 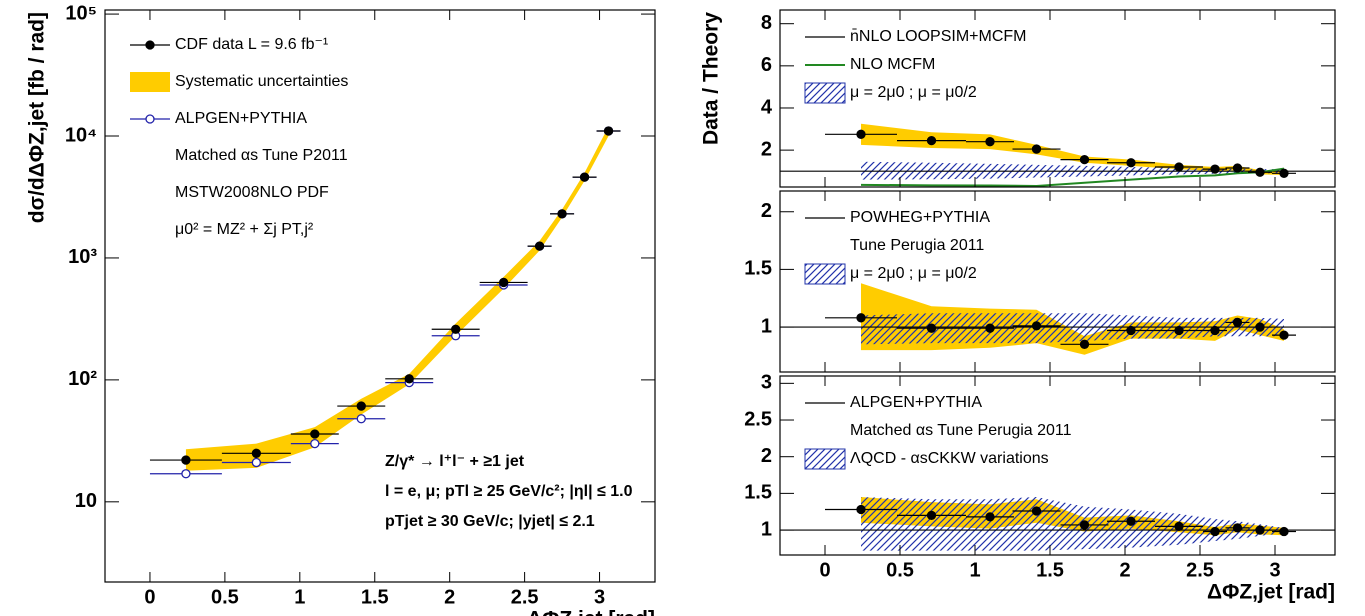 I want to click on legend-note: Tune Perugia 2011, so click(x=917, y=245).